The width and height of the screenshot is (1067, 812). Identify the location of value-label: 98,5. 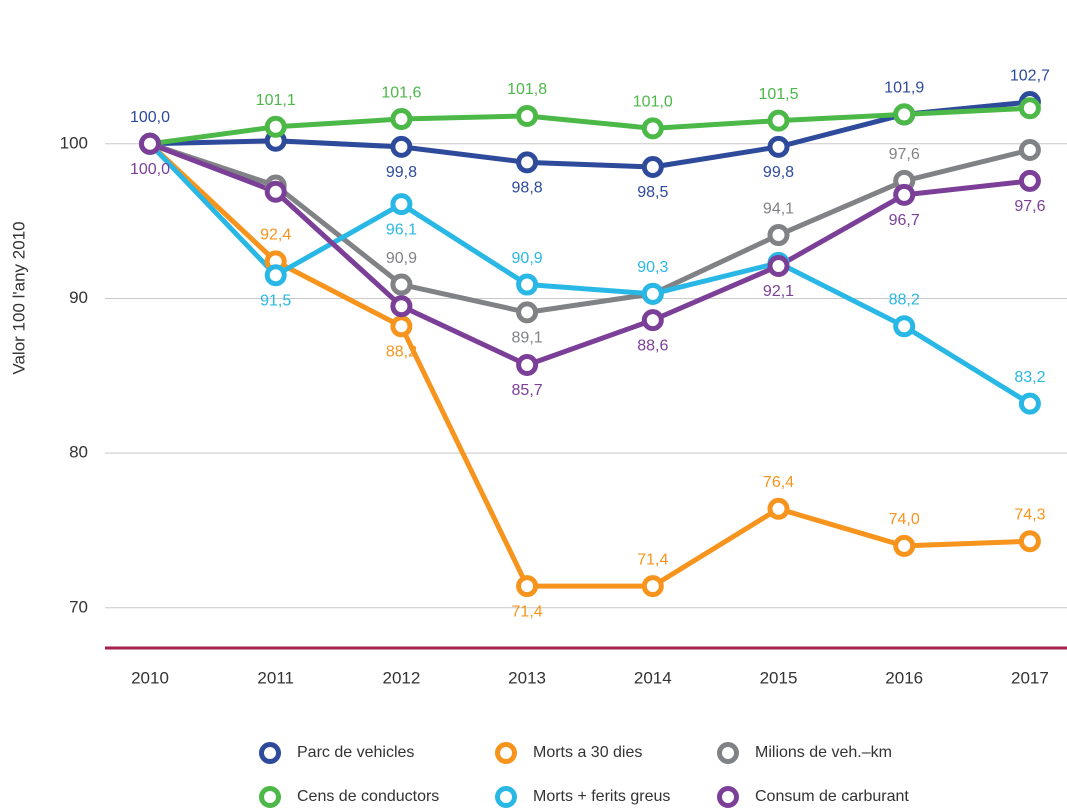
(652, 192).